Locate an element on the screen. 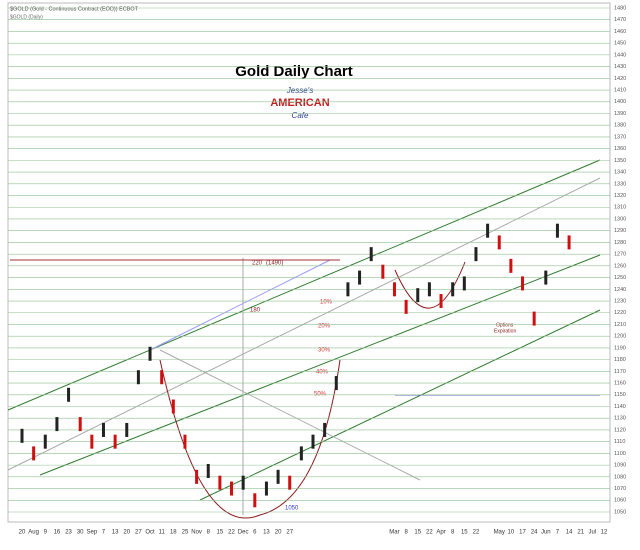 This screenshot has height=550, width=640. y-tick-label: 1090 is located at coordinates (620, 466).